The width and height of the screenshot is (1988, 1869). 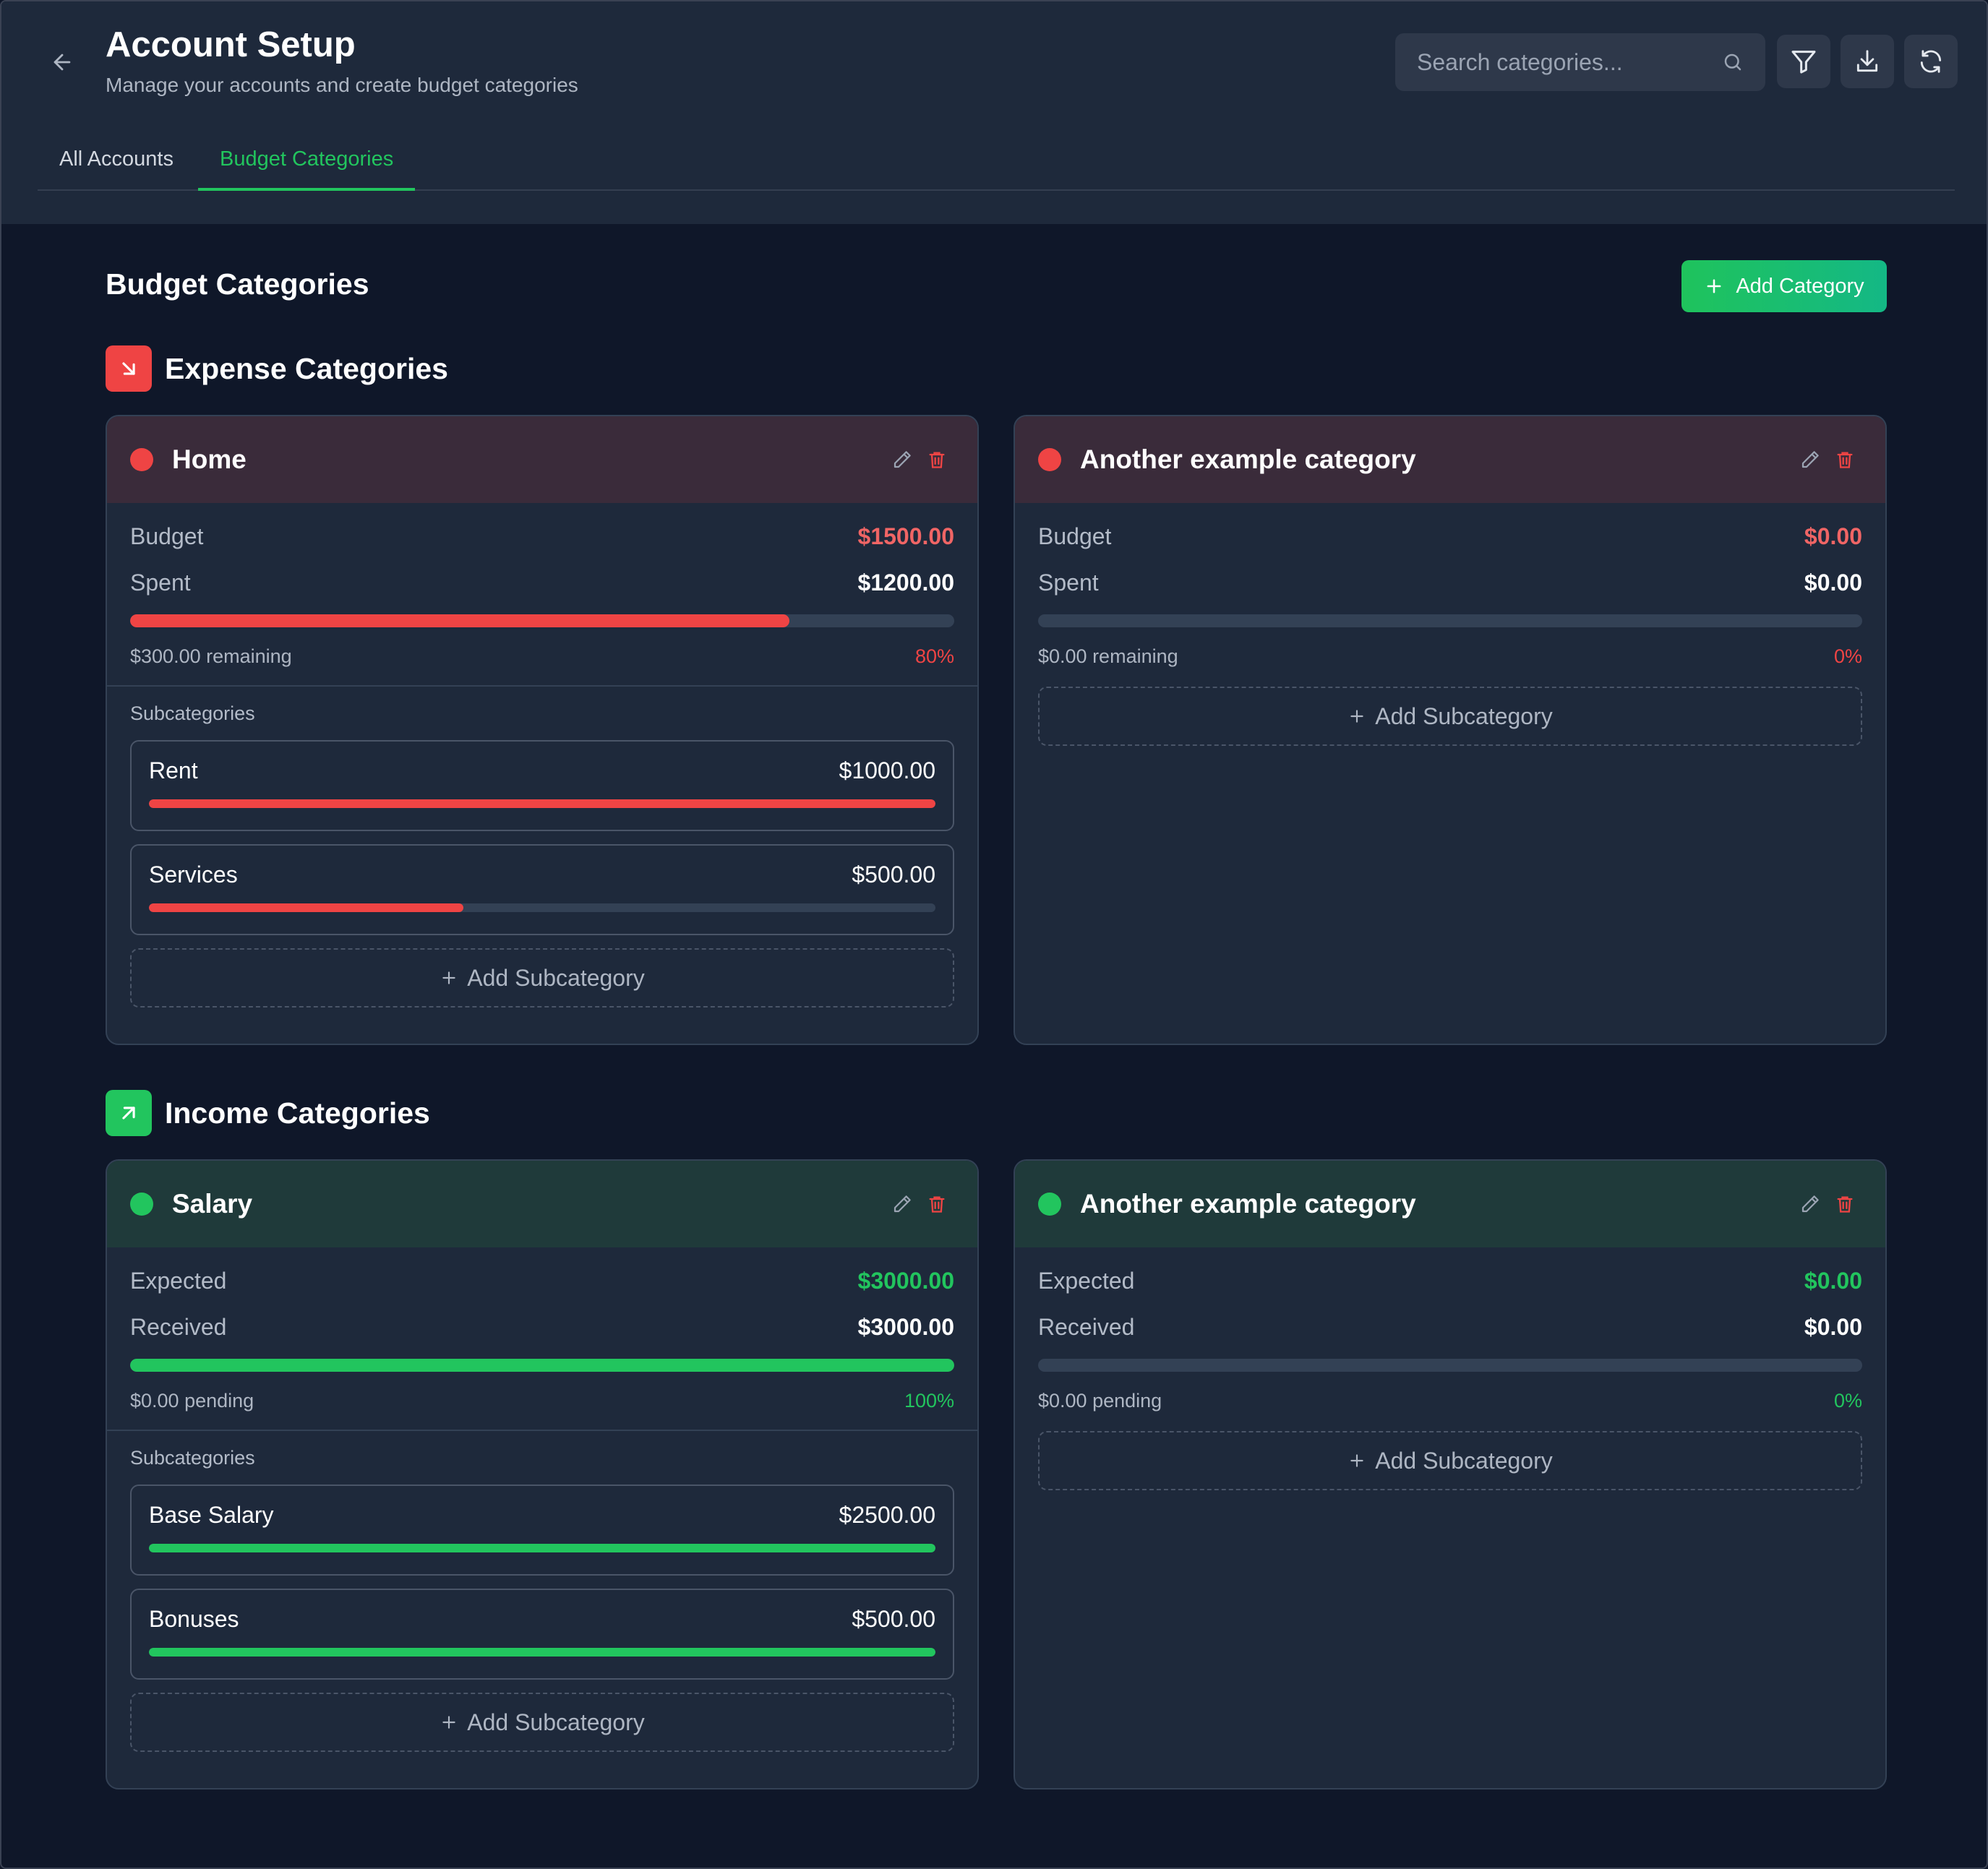 I want to click on tab-budget-categories: Budget Categories, so click(x=306, y=163).